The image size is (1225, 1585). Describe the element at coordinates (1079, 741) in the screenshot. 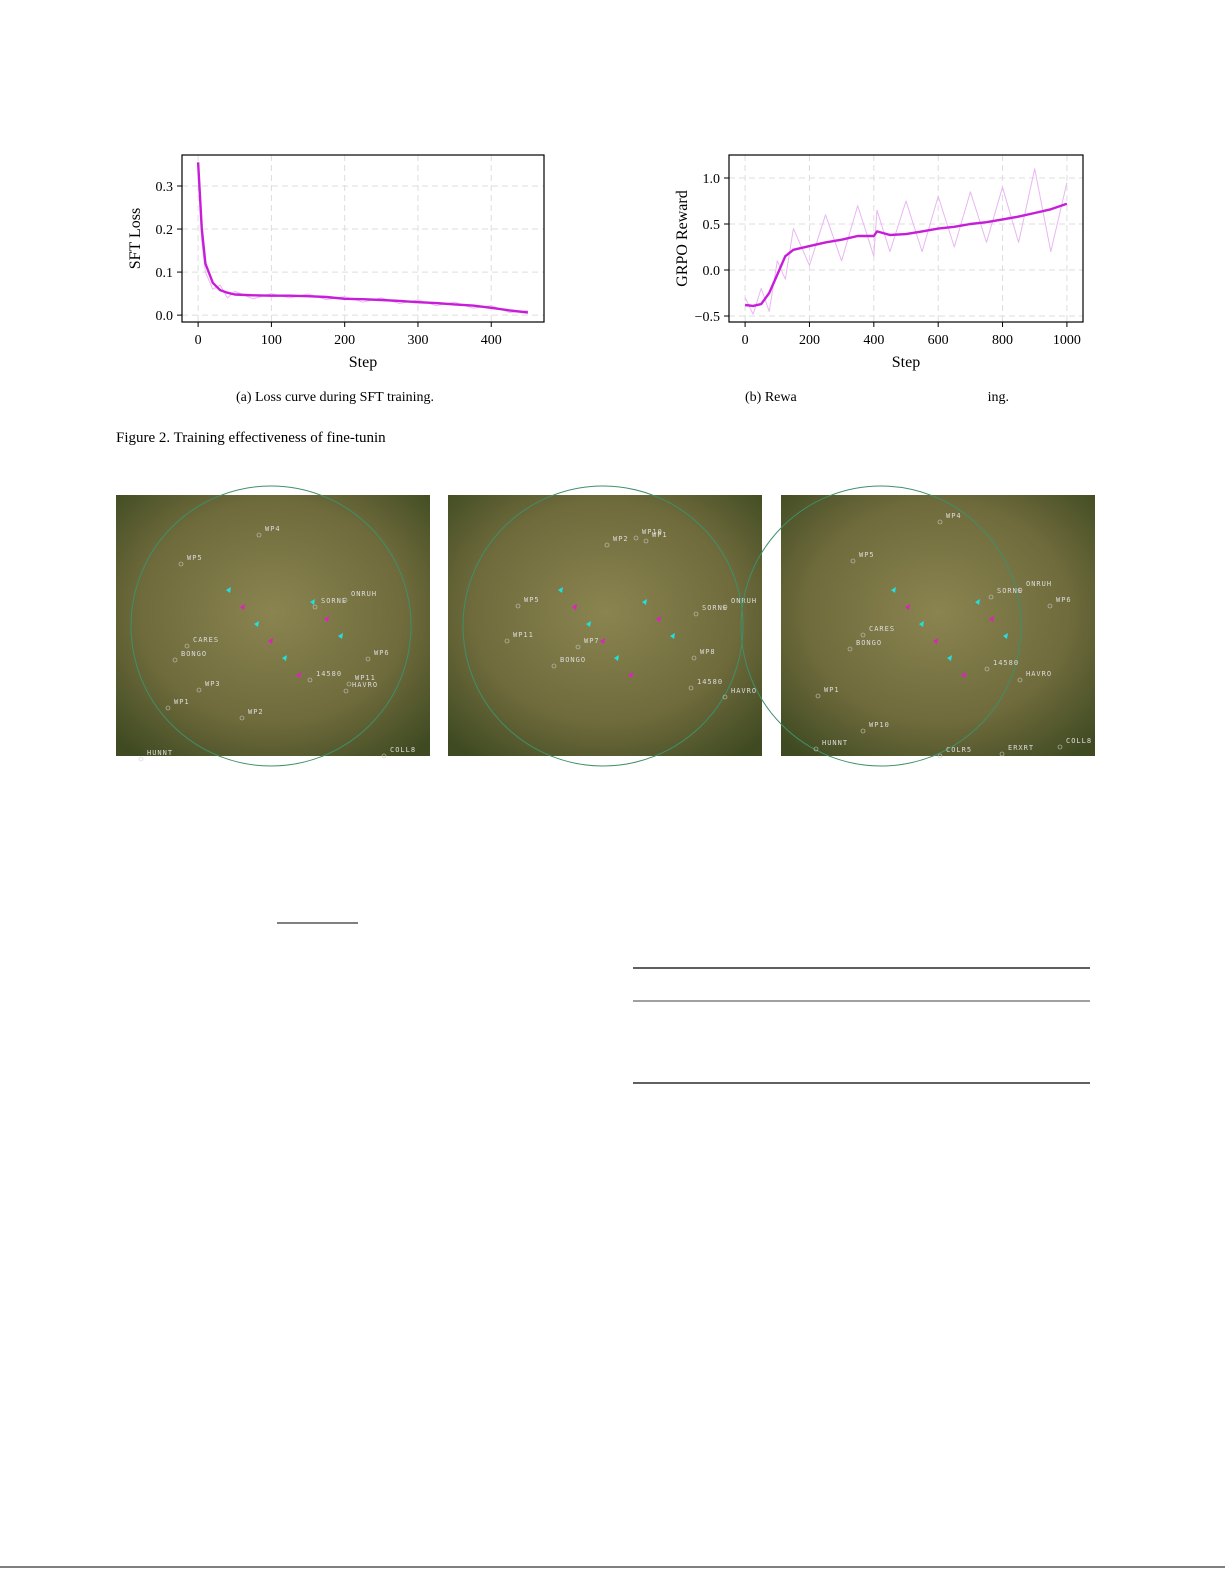

I see `waypoint-label: COLL8` at that location.